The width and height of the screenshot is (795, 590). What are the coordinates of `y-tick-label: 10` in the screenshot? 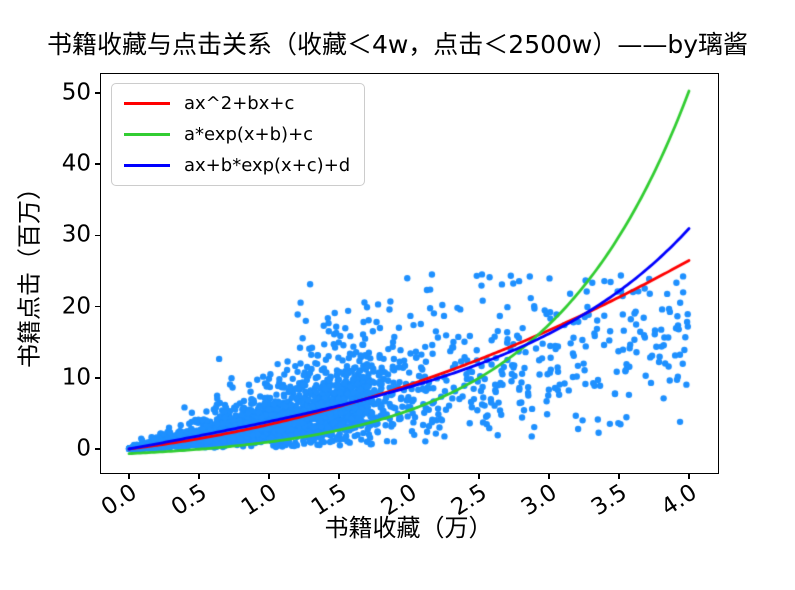 It's located at (76, 377).